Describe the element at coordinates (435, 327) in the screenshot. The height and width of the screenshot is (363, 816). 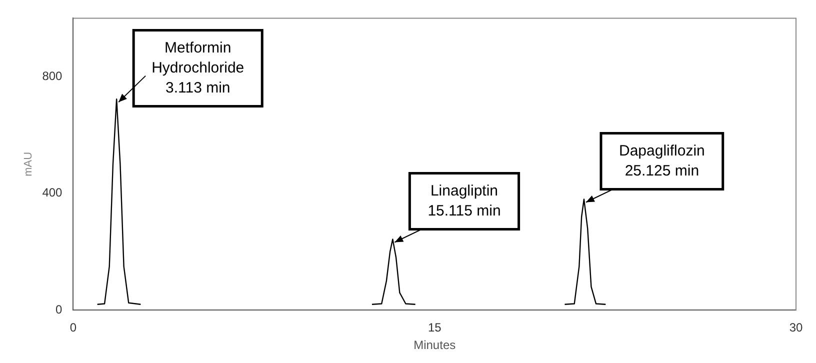
I see `x-tick-label: 15` at that location.